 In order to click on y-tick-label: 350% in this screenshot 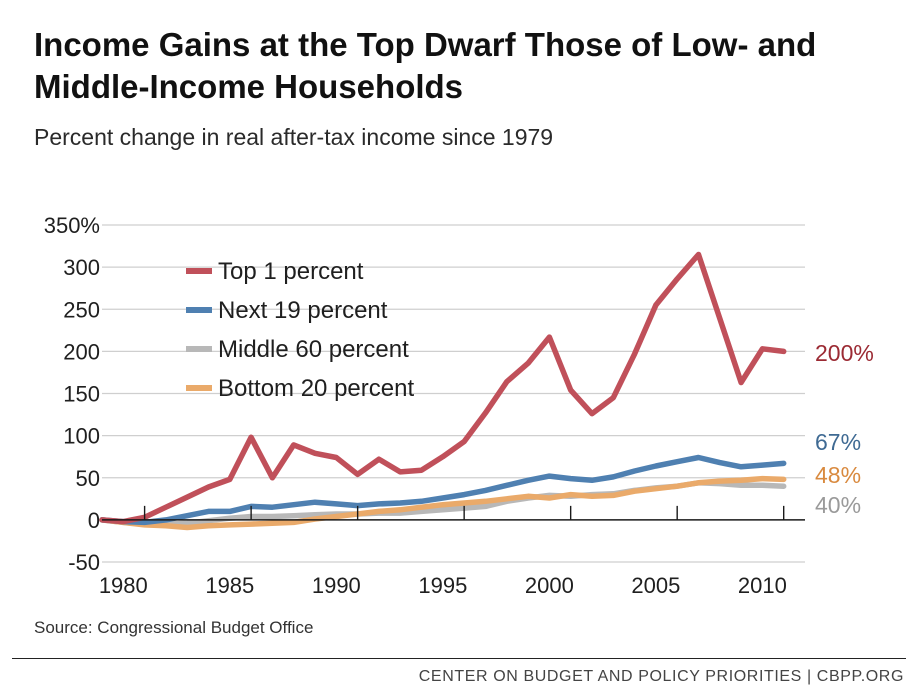, I will do `click(72, 225)`.